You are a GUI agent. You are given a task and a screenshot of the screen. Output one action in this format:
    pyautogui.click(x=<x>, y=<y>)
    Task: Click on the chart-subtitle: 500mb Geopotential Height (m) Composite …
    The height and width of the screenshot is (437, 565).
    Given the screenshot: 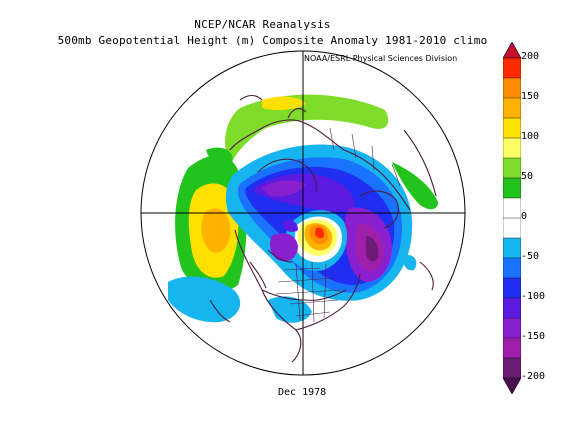 What is the action you would take?
    pyautogui.click(x=272, y=40)
    